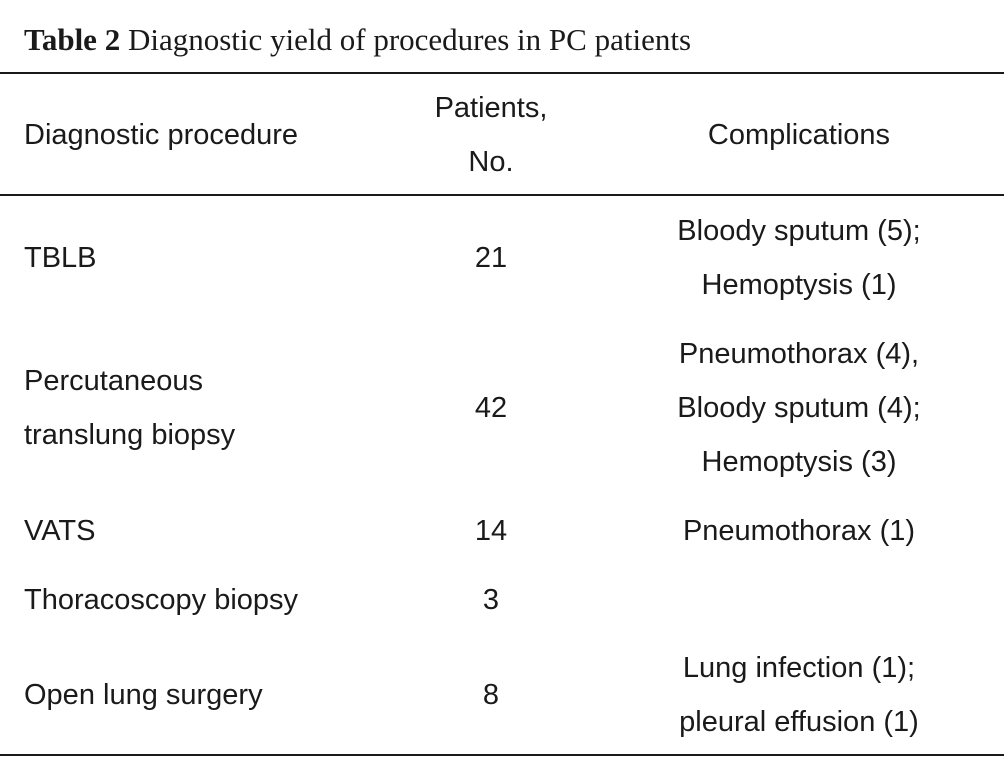  What do you see at coordinates (161, 135) in the screenshot?
I see `header-procedure: Diagnostic procedure` at bounding box center [161, 135].